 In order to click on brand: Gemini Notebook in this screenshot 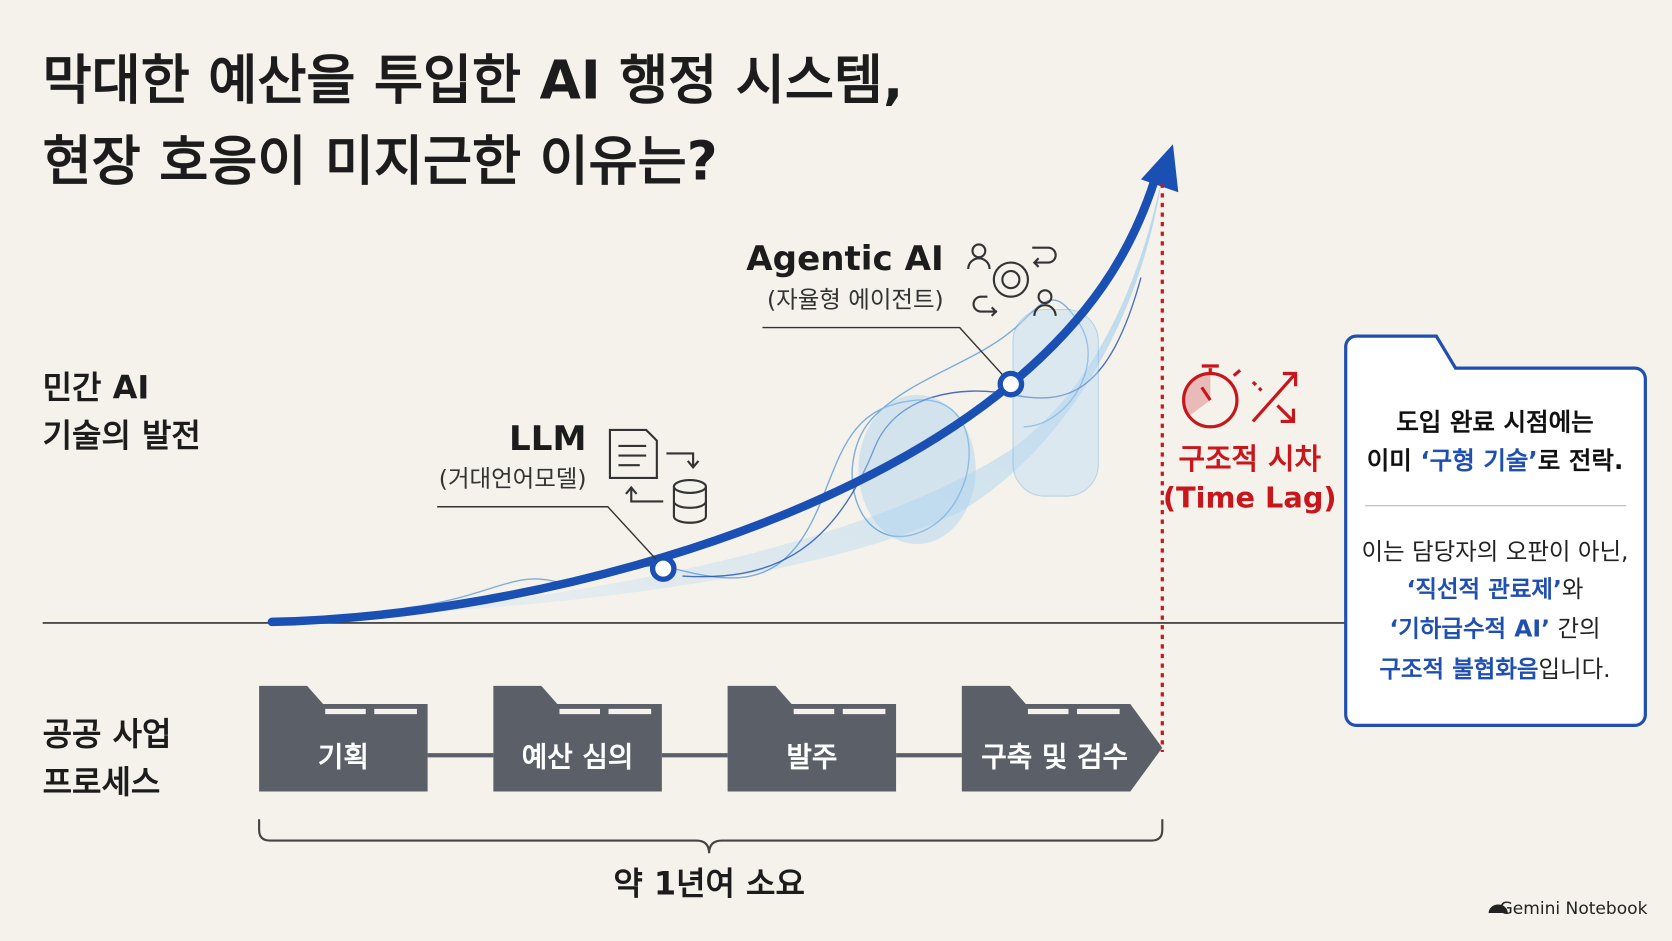, I will do `click(1574, 909)`.